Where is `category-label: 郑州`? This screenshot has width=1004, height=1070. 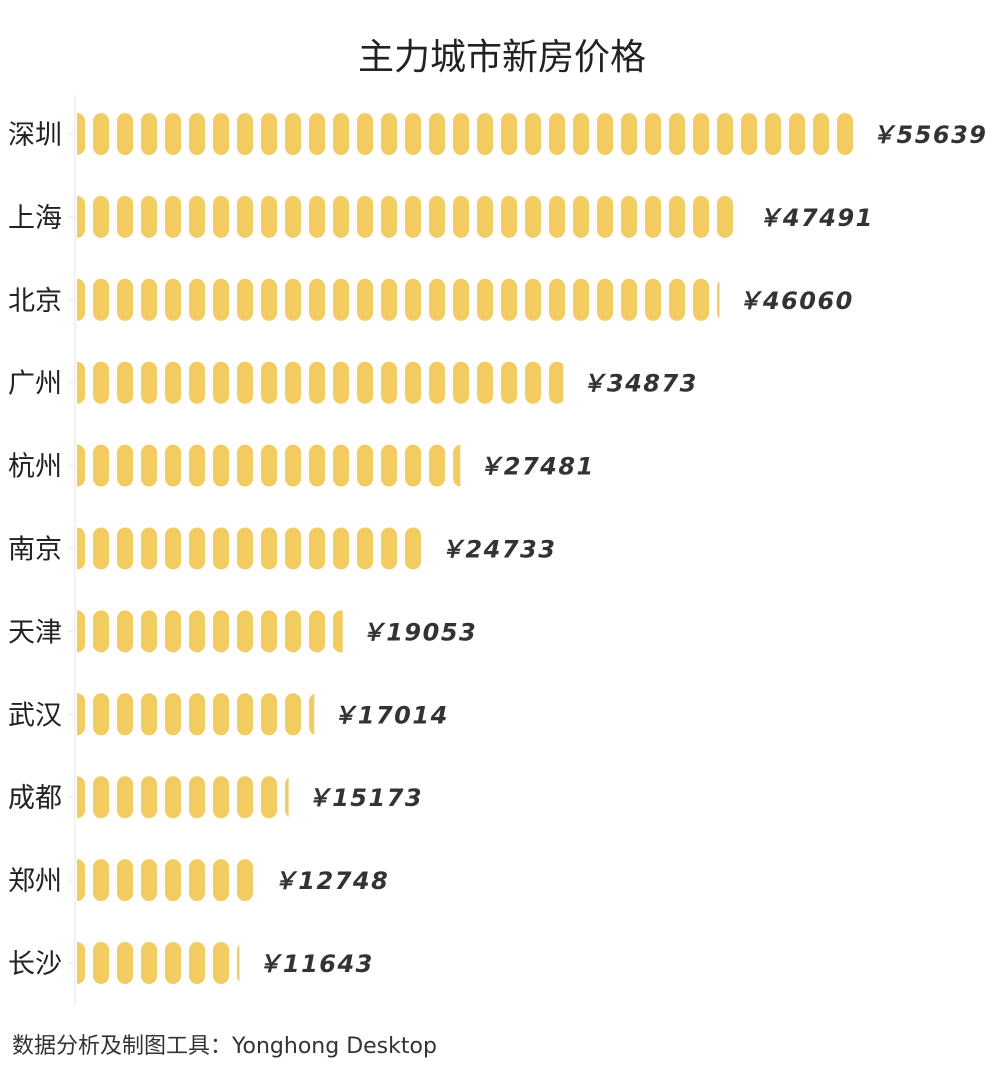
category-label: 郑州 is located at coordinates (35, 881).